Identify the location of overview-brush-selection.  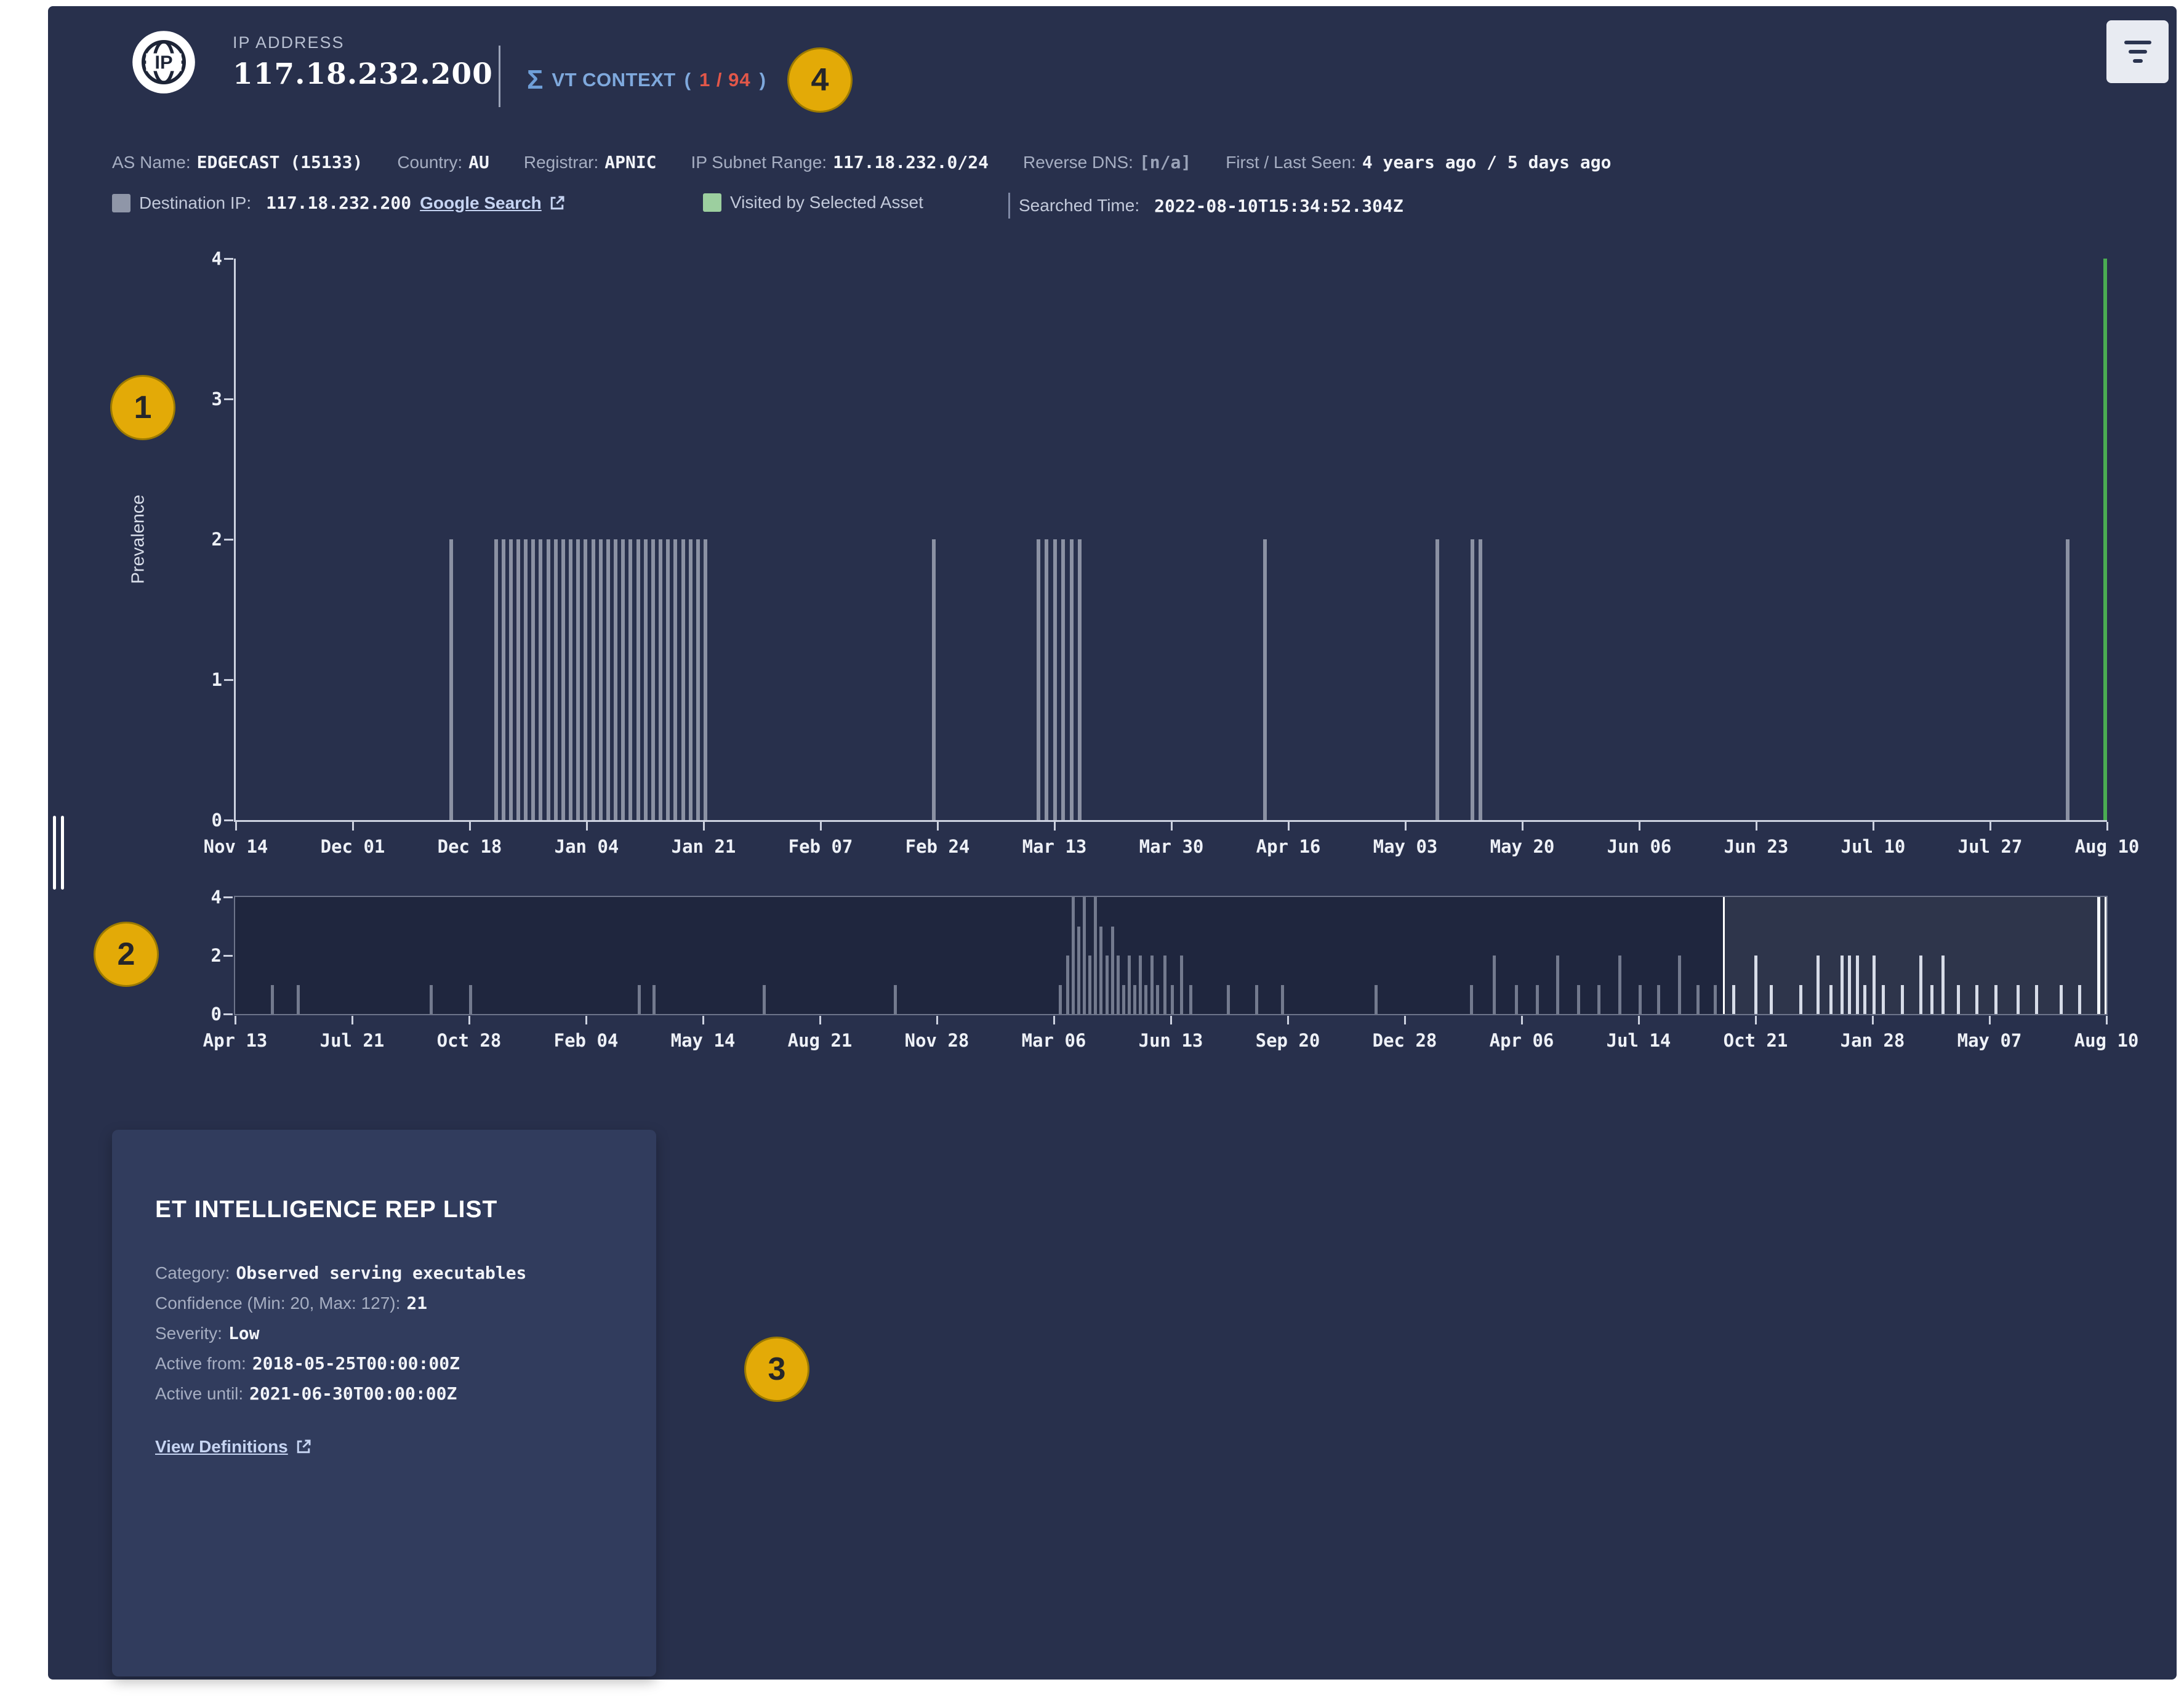
(1914, 955).